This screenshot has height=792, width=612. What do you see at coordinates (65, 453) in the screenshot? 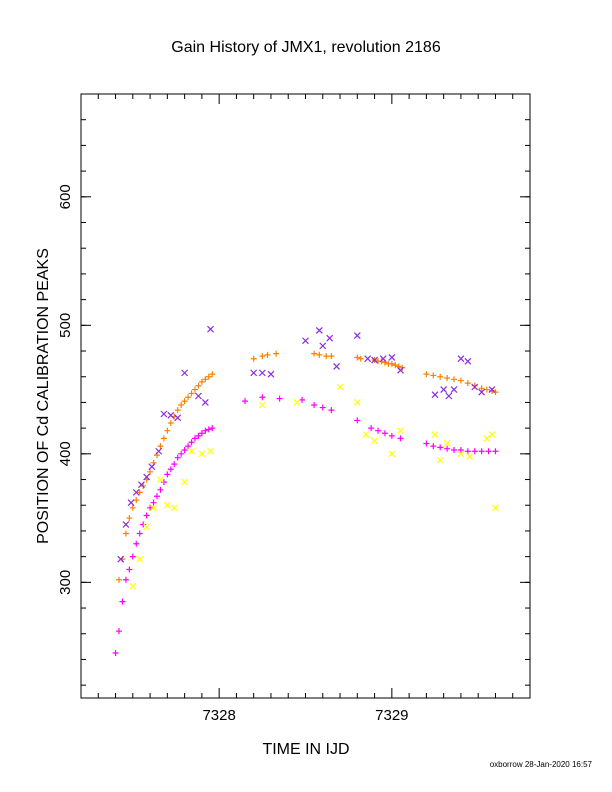
I see `y-tick-label: 400` at bounding box center [65, 453].